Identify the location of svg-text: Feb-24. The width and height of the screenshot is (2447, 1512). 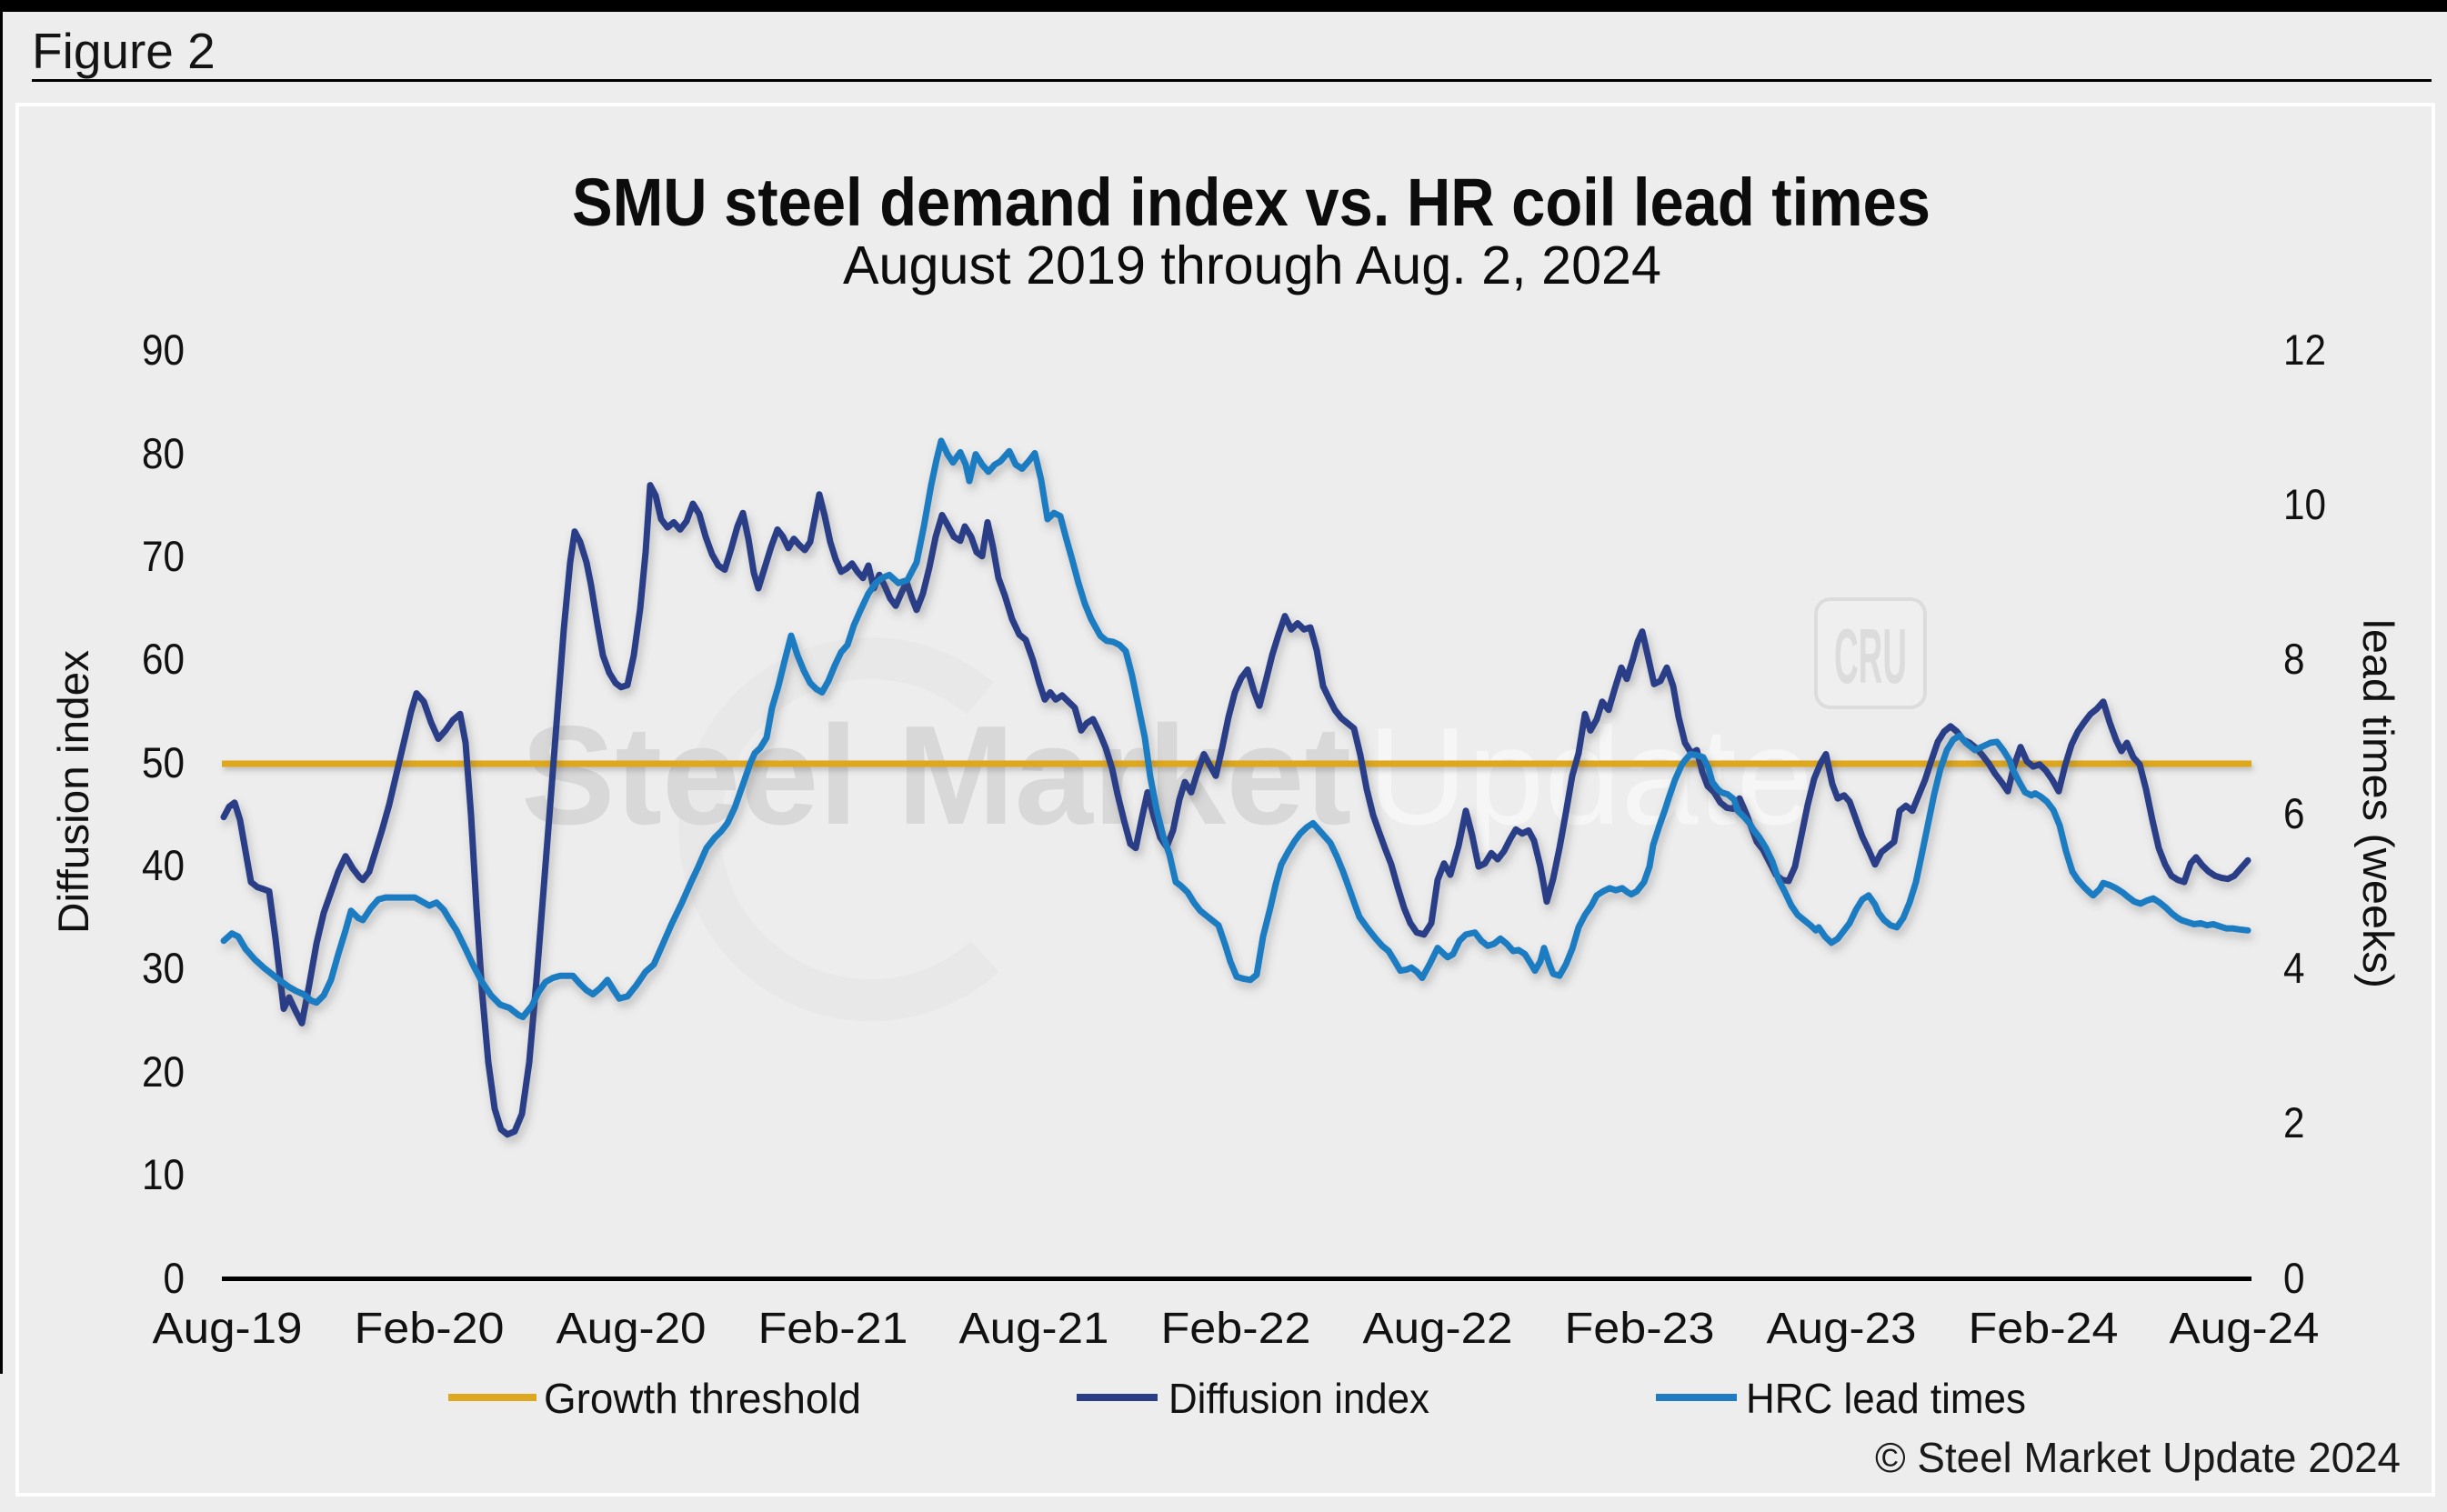
(2044, 1329).